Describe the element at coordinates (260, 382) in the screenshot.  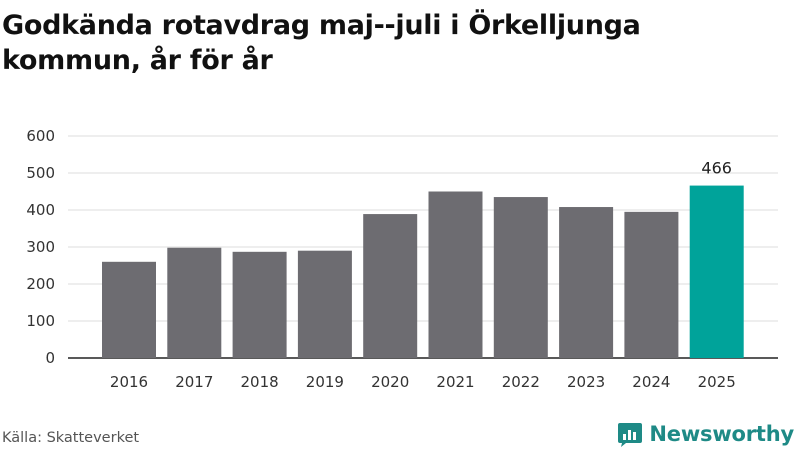
I see `x-tick-label: 2018` at that location.